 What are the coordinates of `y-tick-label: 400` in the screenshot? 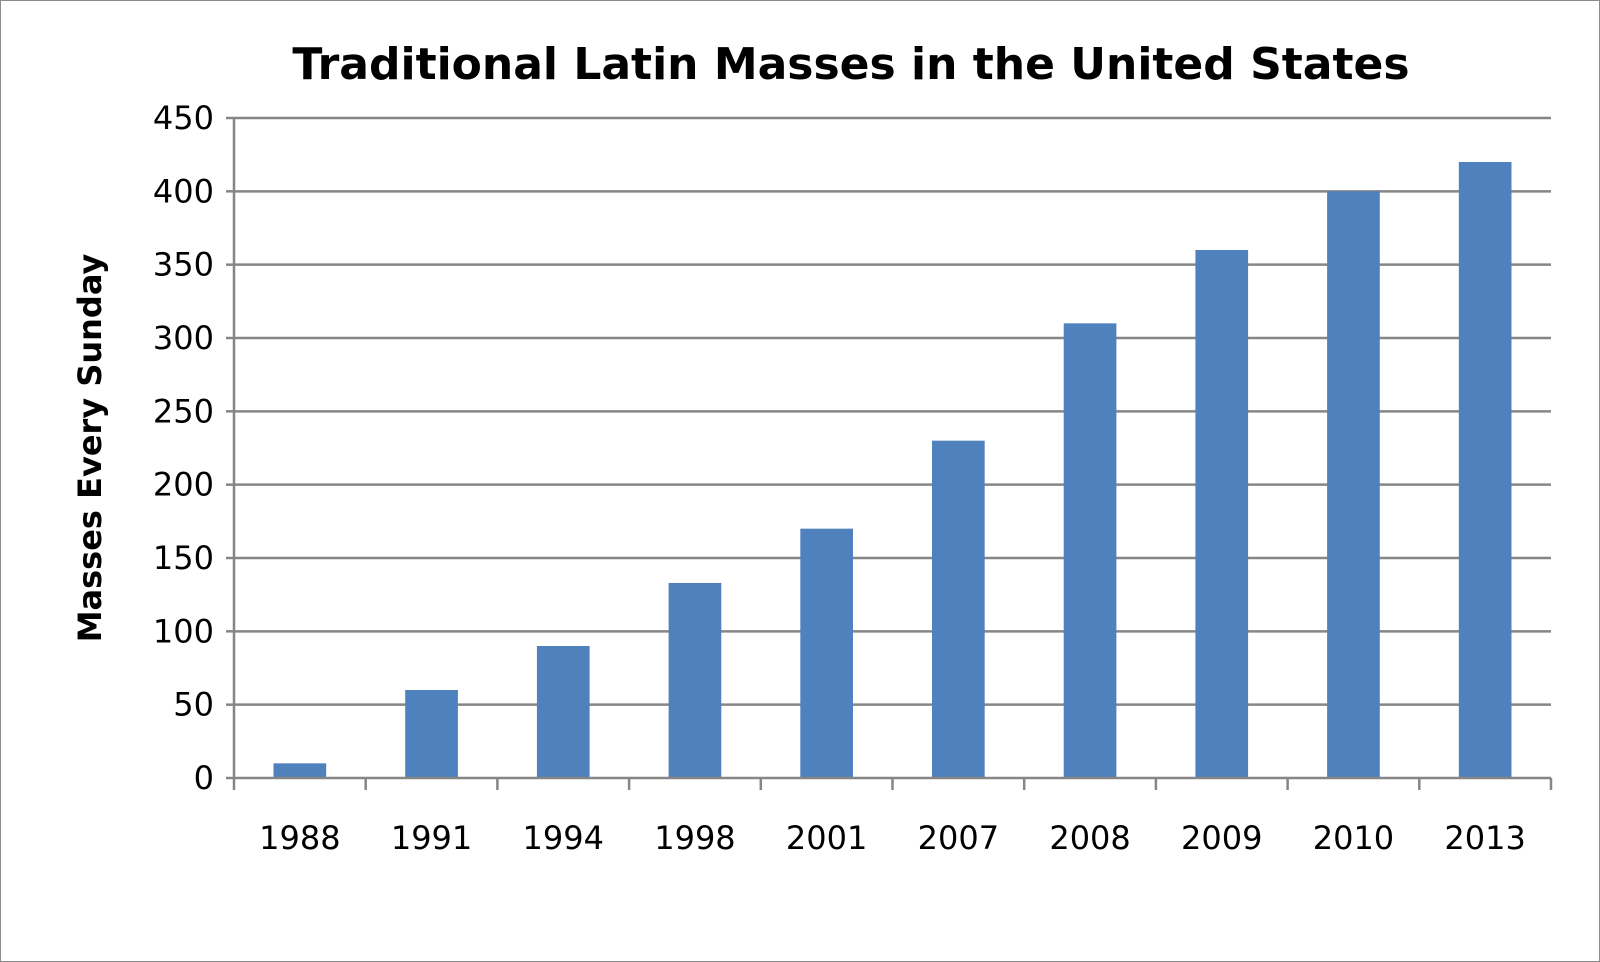 It's located at (183, 191).